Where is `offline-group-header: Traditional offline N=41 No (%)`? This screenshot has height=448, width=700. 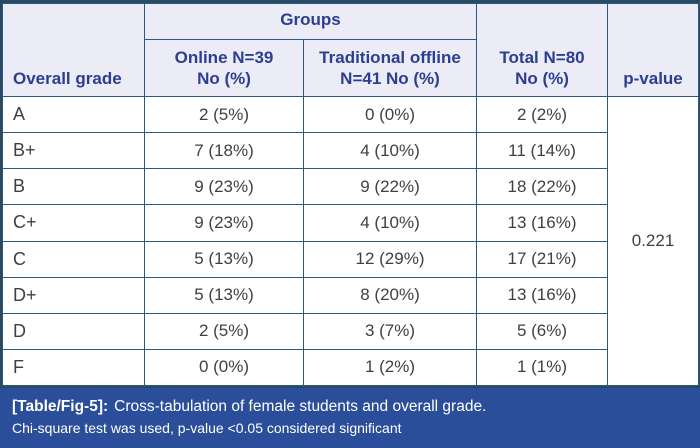 offline-group-header: Traditional offline N=41 No (%) is located at coordinates (390, 68).